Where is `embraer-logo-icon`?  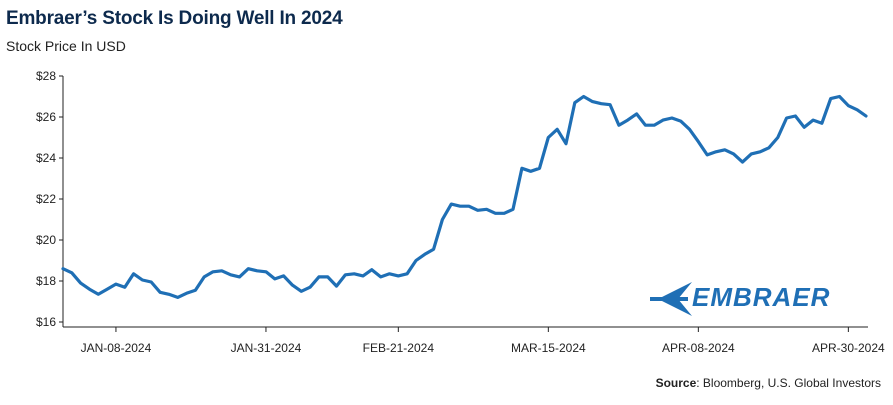
embraer-logo-icon is located at coordinates (671, 299).